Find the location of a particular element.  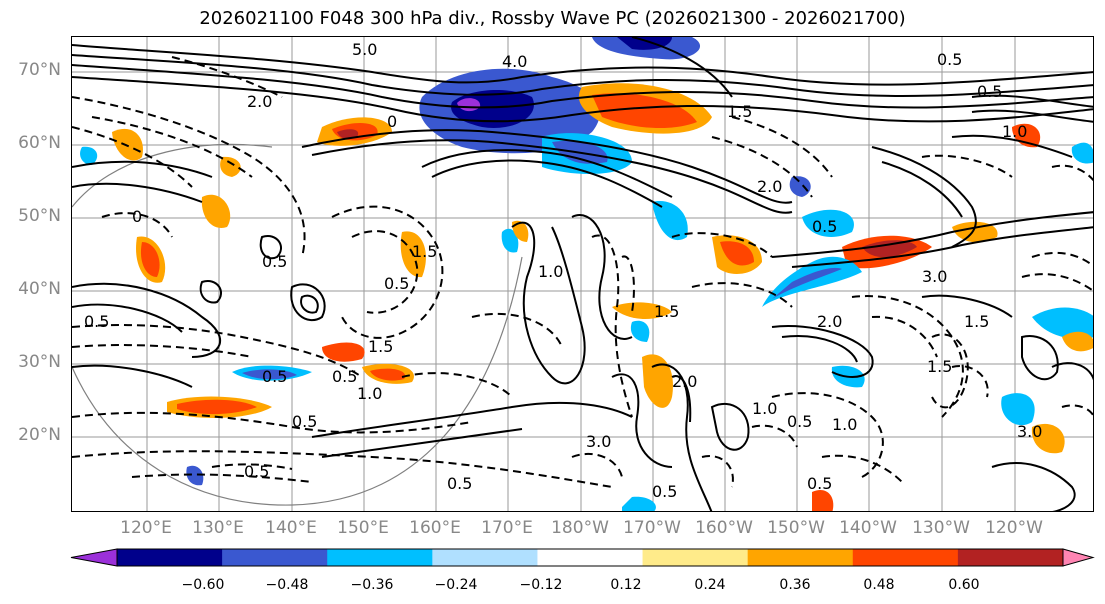

lat-label-50n: 50°N is located at coordinates (39, 216).